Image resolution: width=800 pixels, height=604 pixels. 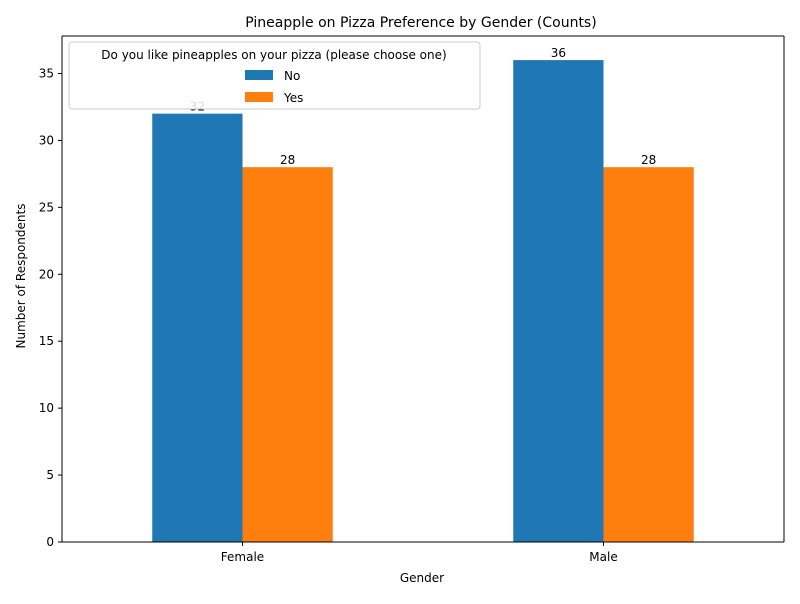 I want to click on y-tick-label: 5, so click(x=50, y=475).